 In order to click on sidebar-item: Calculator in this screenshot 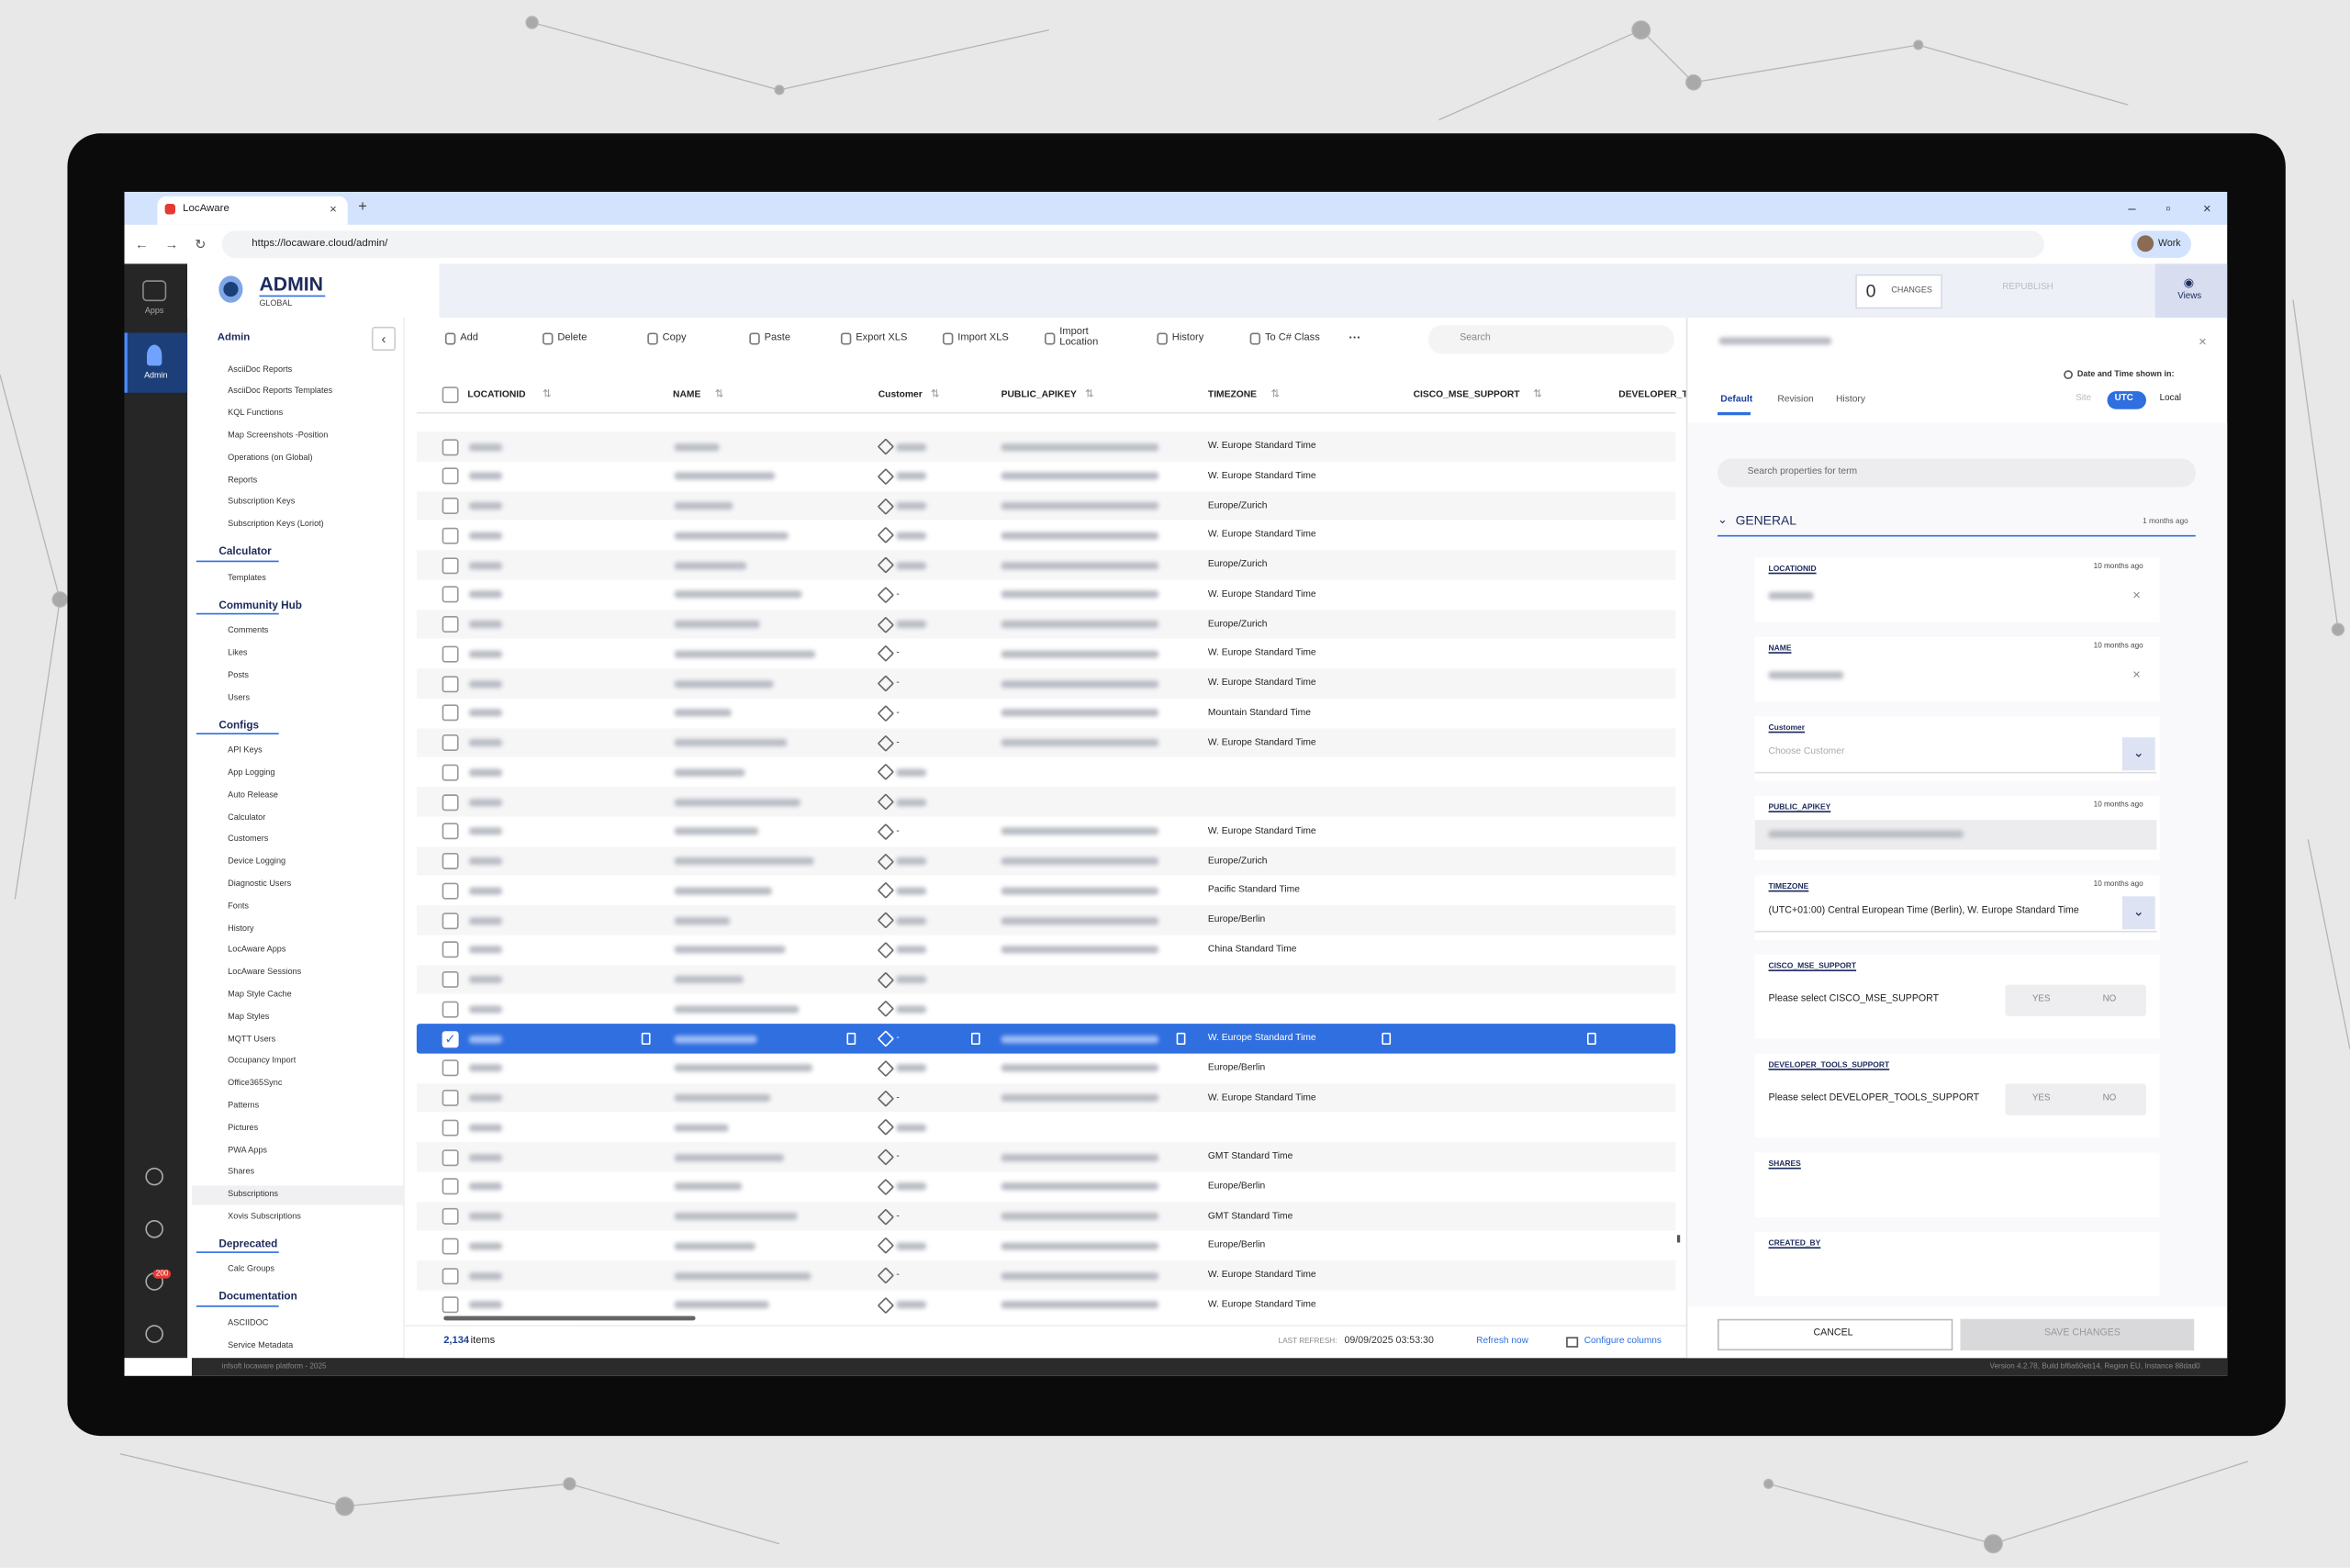, I will do `click(247, 817)`.